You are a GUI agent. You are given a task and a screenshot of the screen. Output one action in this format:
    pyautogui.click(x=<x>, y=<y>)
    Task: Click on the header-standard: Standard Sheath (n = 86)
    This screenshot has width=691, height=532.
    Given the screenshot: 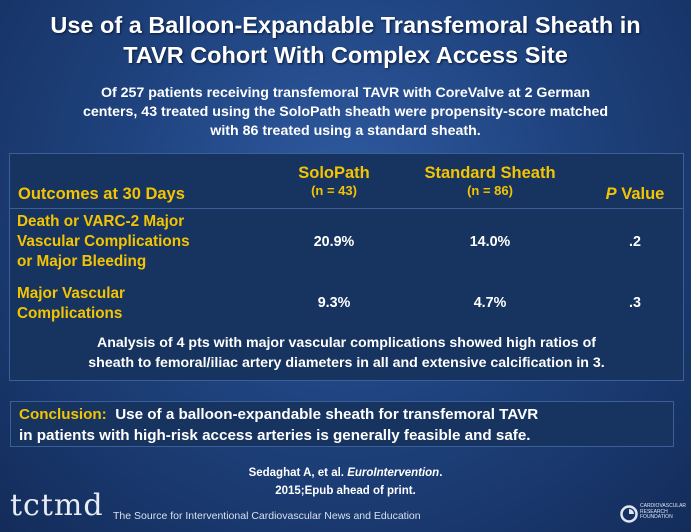 What is the action you would take?
    pyautogui.click(x=490, y=181)
    